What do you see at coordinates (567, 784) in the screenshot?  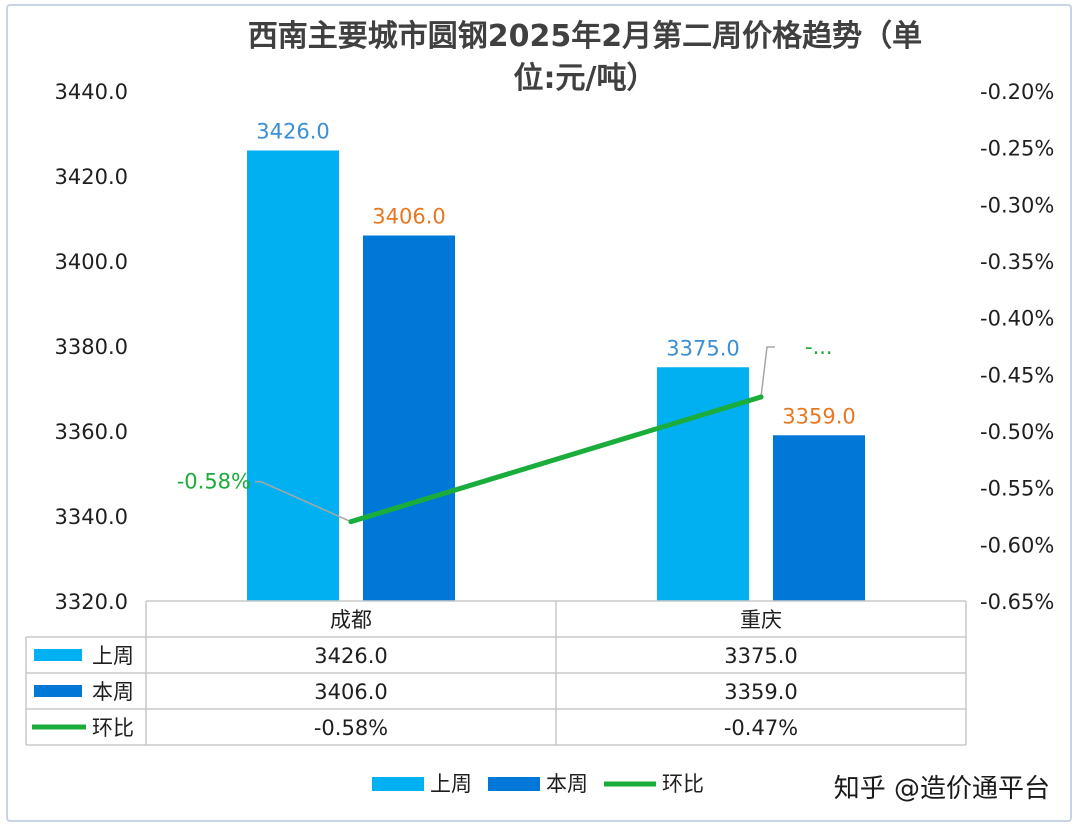 I see `legend-label: 本周` at bounding box center [567, 784].